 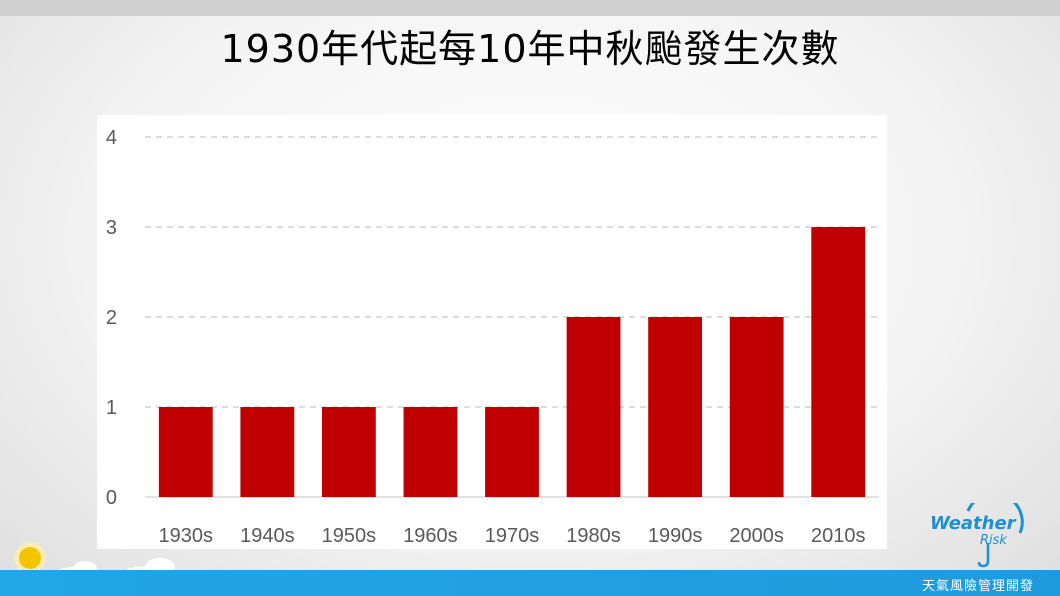 I want to click on weather-risk-logo: Weather Risk, so click(x=978, y=536).